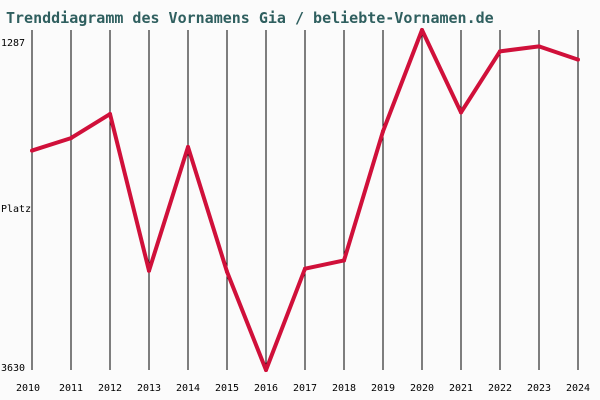 This screenshot has height=400, width=600. Describe the element at coordinates (422, 388) in the screenshot. I see `x-tick-label-2020: 2020` at that location.